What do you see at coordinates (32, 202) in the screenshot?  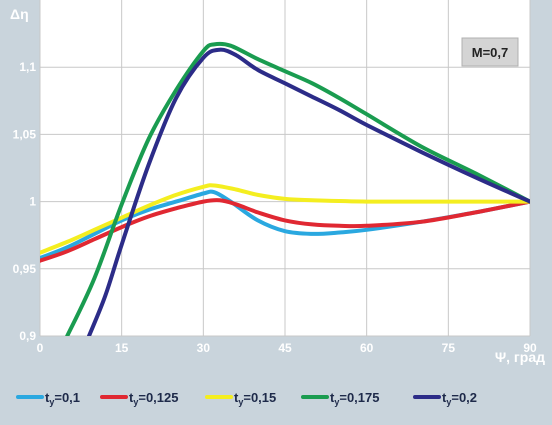 I see `y-tick-label: 1` at bounding box center [32, 202].